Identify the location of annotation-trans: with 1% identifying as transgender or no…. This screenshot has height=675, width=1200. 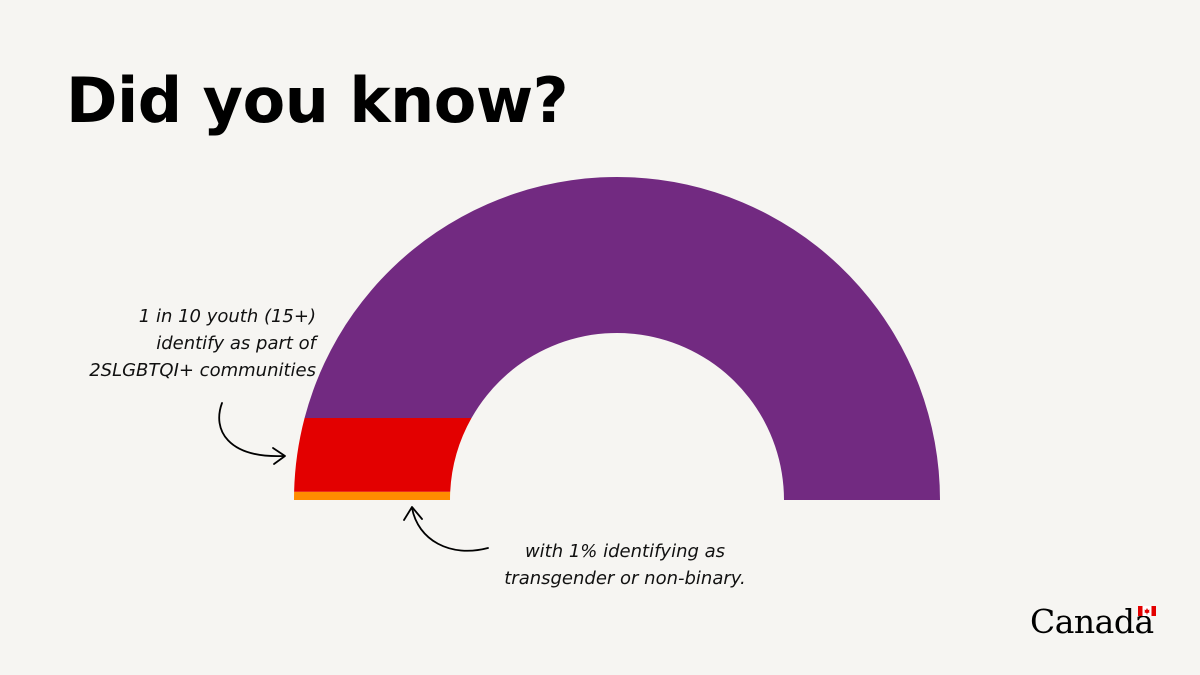
(625, 565).